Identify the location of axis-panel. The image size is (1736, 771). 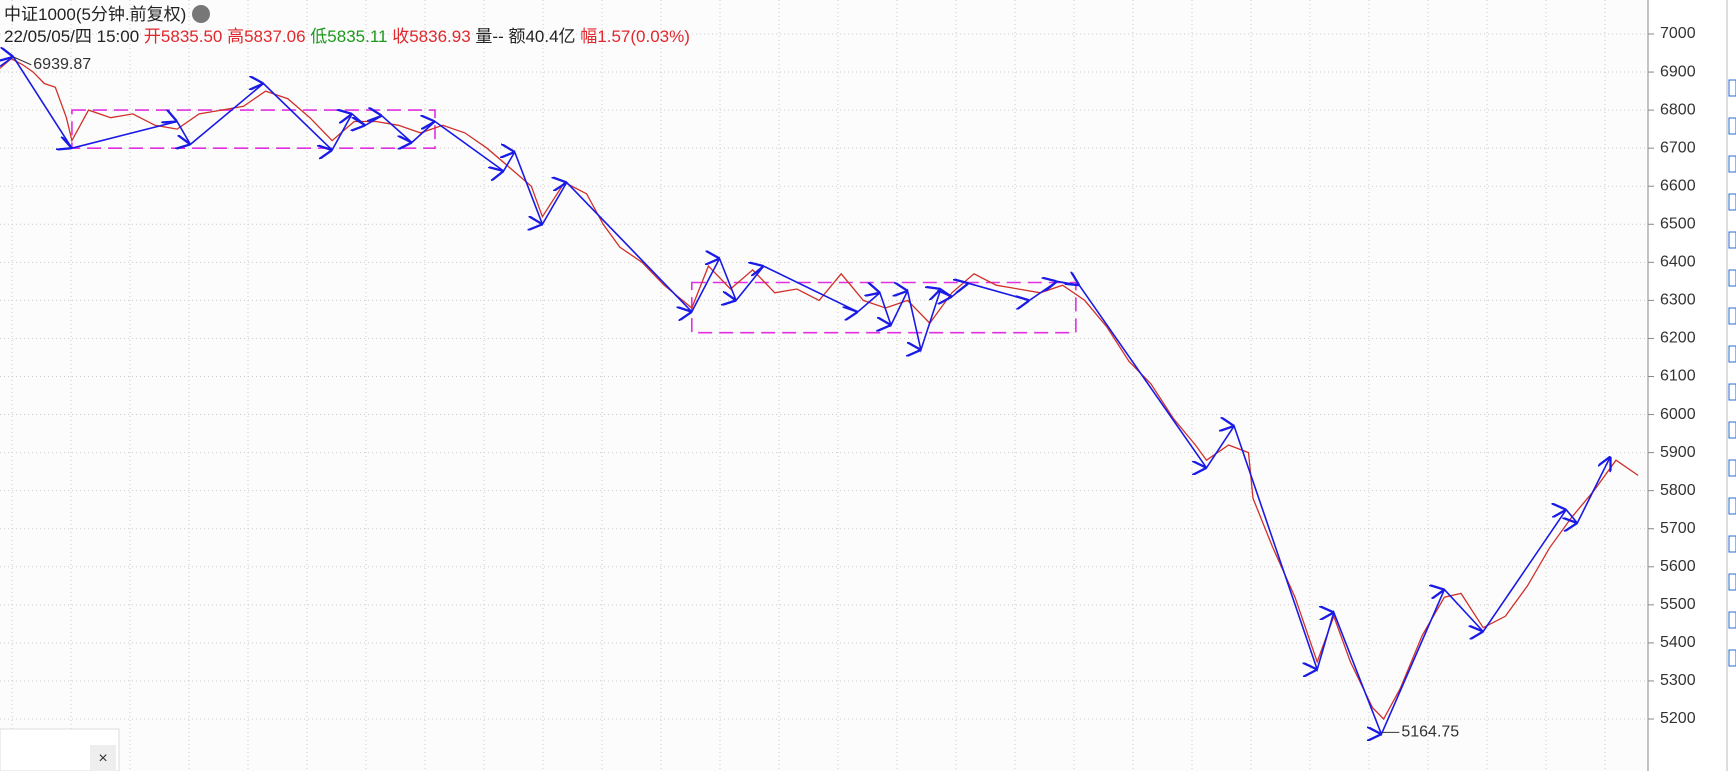
(1692, 385).